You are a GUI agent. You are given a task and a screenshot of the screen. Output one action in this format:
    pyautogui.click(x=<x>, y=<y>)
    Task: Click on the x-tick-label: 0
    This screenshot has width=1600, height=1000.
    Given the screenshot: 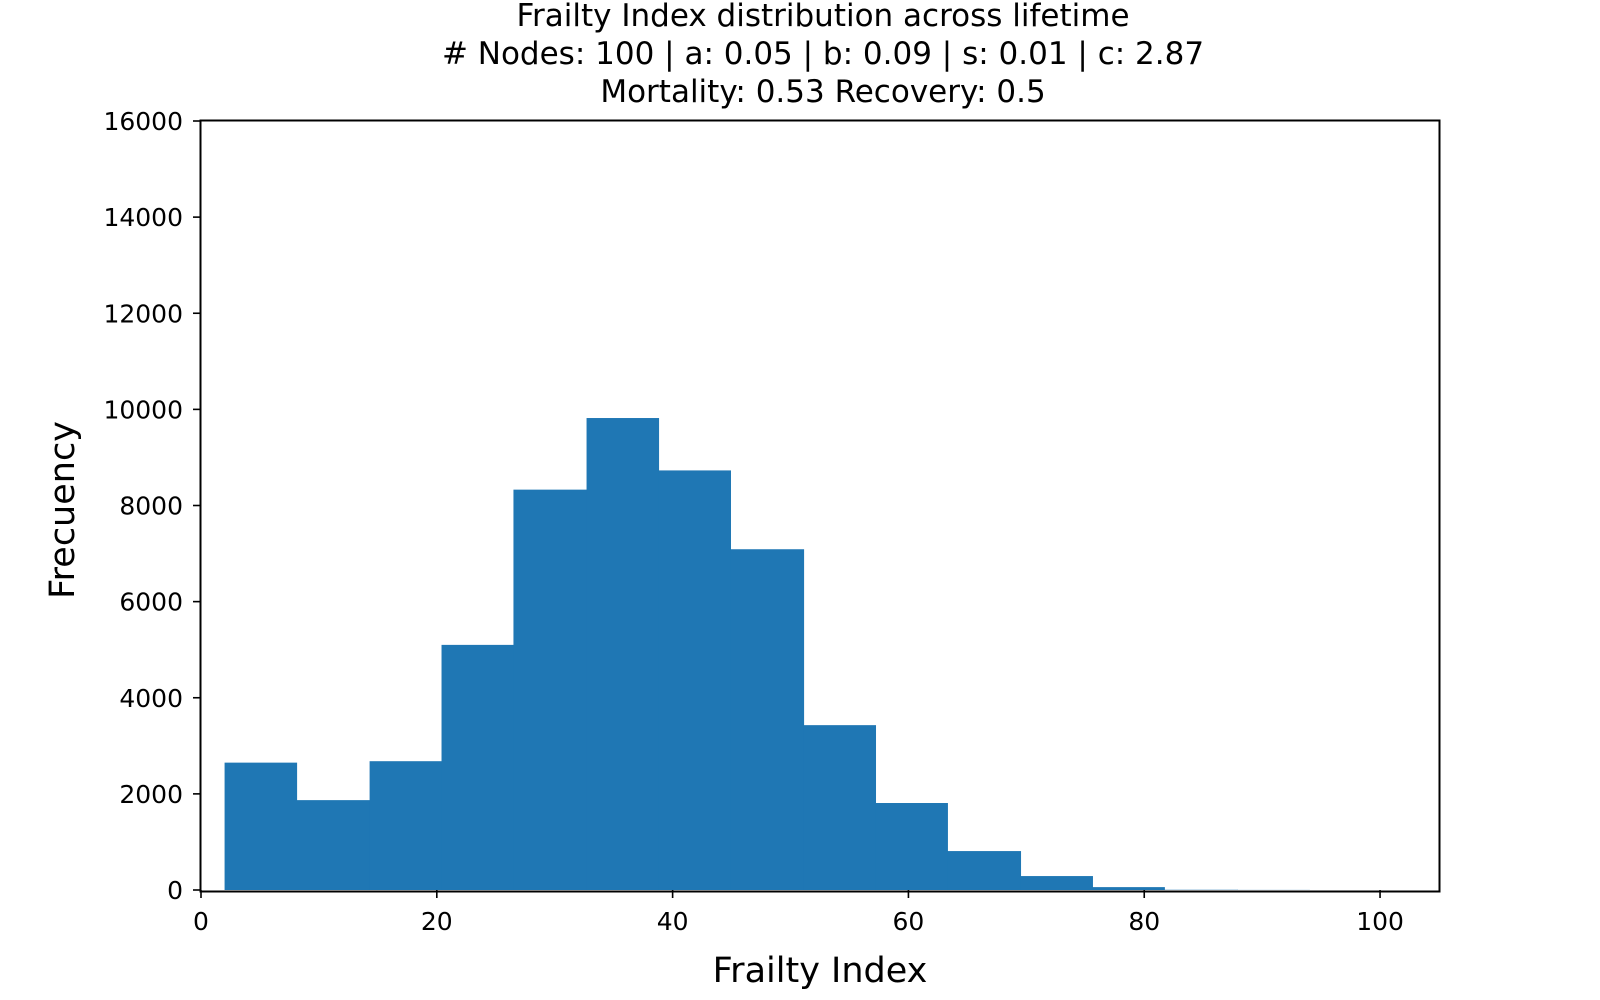 What is the action you would take?
    pyautogui.click(x=201, y=921)
    